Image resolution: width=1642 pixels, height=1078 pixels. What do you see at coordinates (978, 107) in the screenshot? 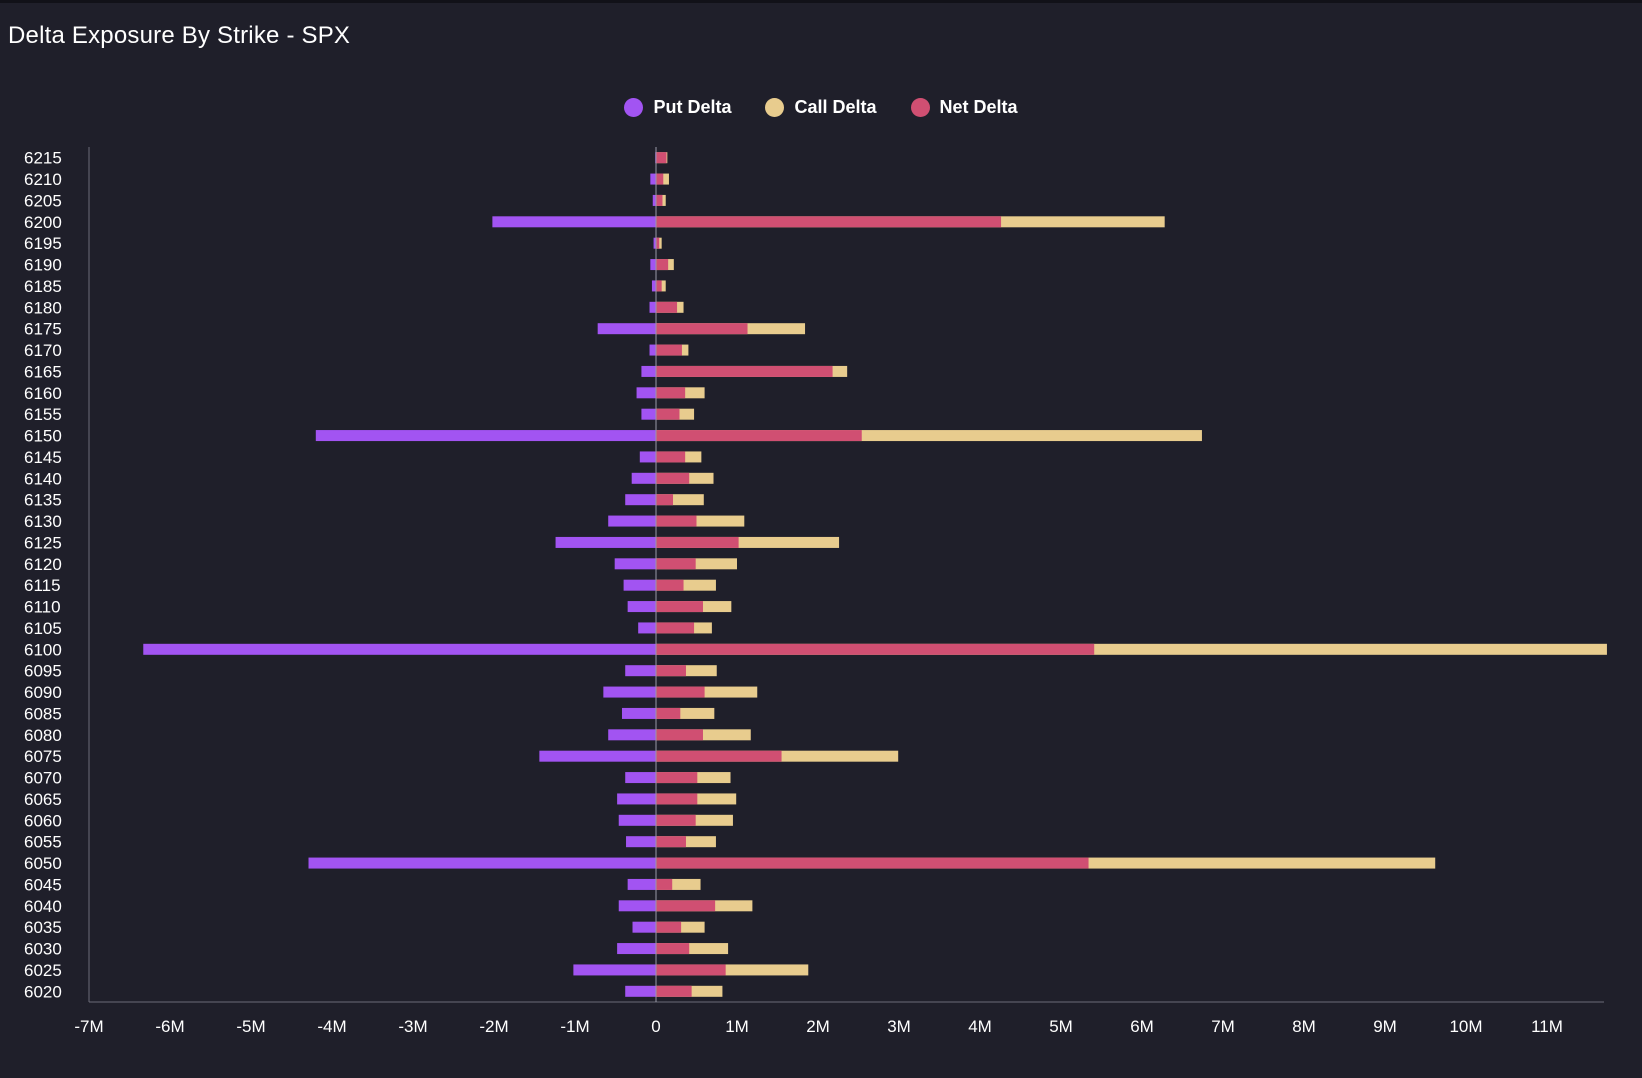
I see `legend-label-net: Net Delta` at bounding box center [978, 107].